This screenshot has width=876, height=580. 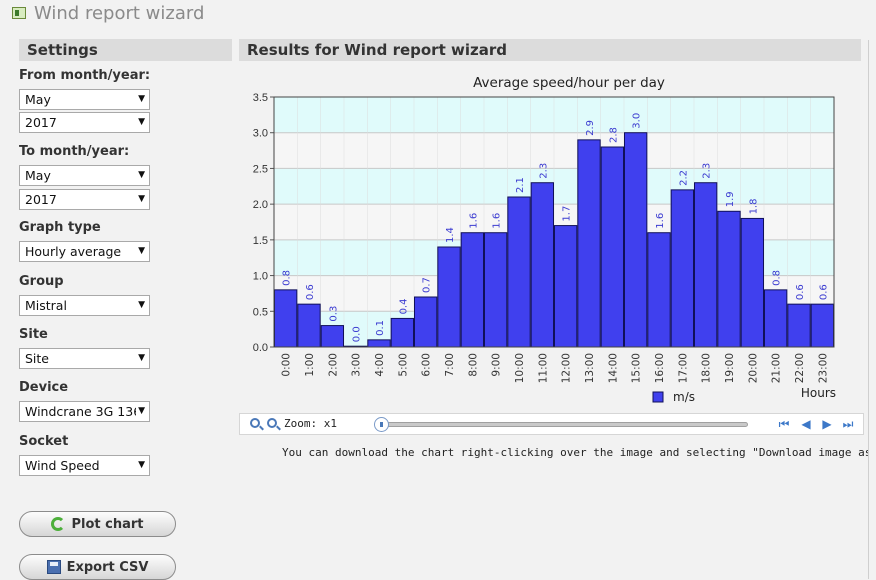 I want to click on to-month-value: May, so click(x=38, y=175).